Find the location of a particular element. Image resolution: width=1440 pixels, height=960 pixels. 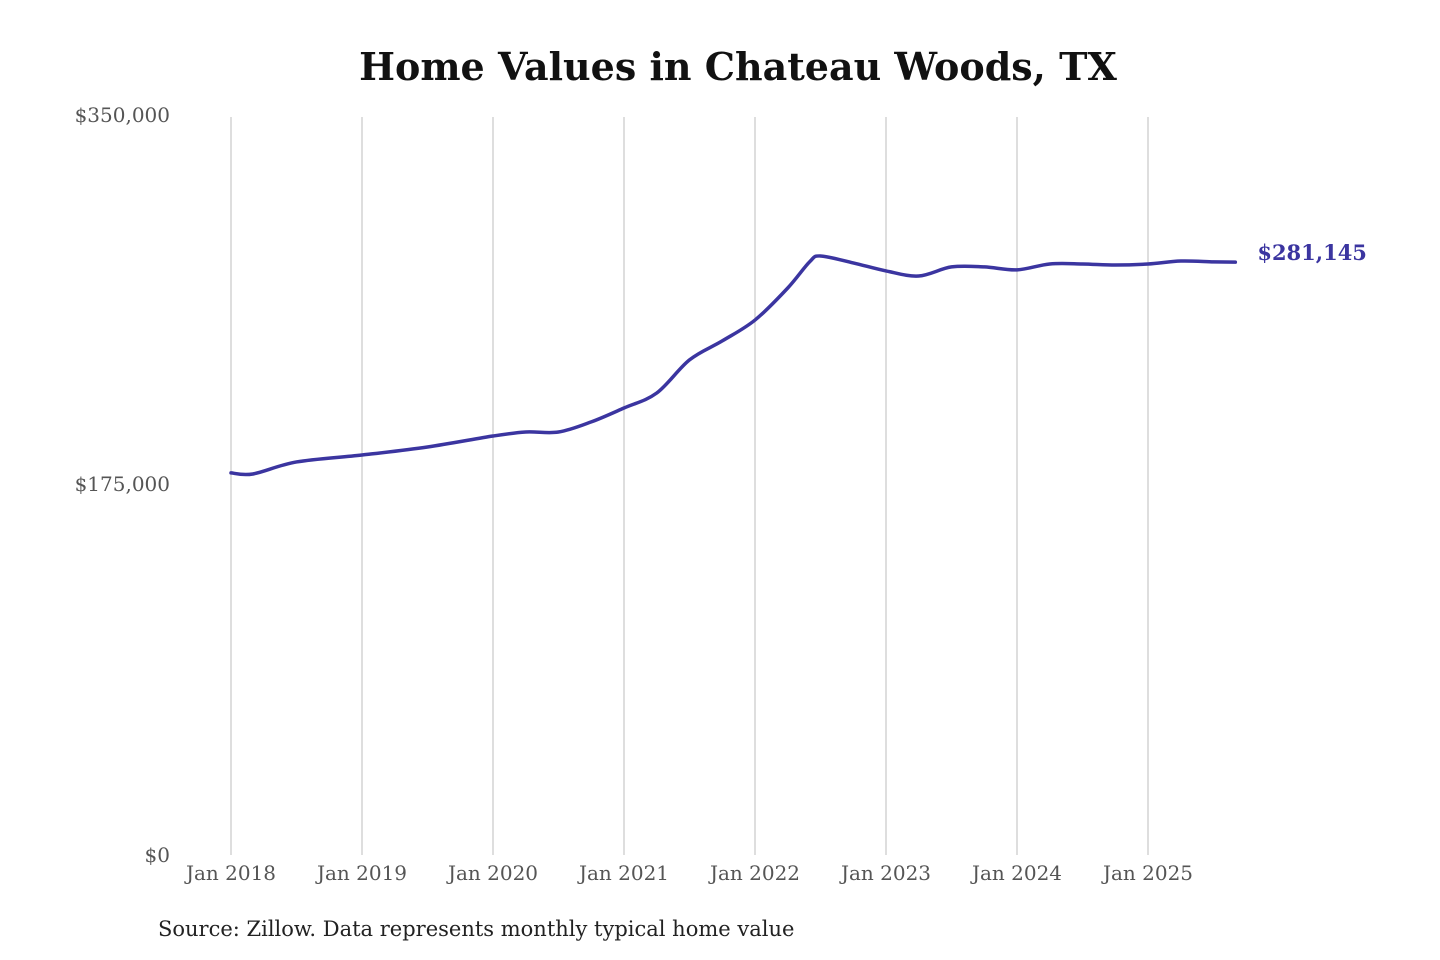

y-tick-label: $0 is located at coordinates (157, 855).